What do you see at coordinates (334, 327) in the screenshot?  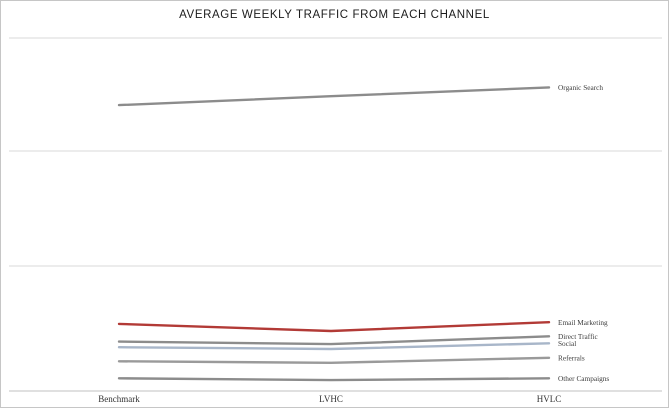 I see `series-line-email-marketing` at bounding box center [334, 327].